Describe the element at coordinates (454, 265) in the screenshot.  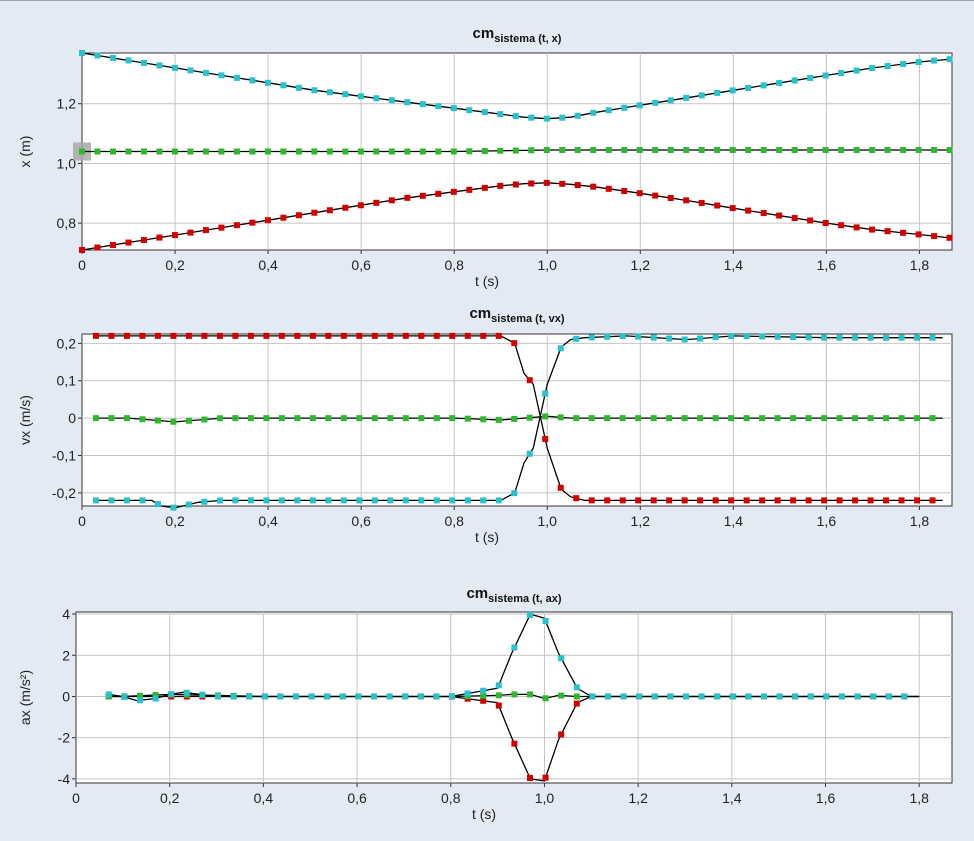
I see `x-tick-label: 0,8` at that location.